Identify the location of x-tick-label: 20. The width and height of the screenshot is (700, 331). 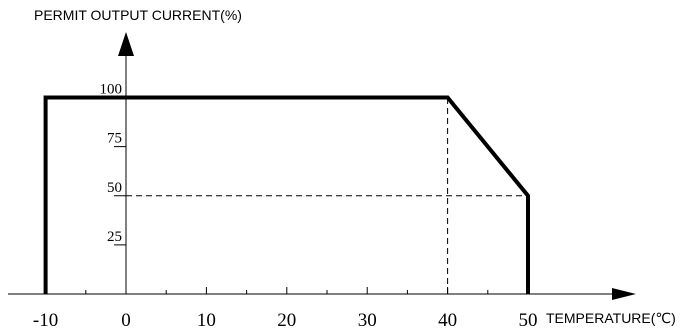
(286, 320).